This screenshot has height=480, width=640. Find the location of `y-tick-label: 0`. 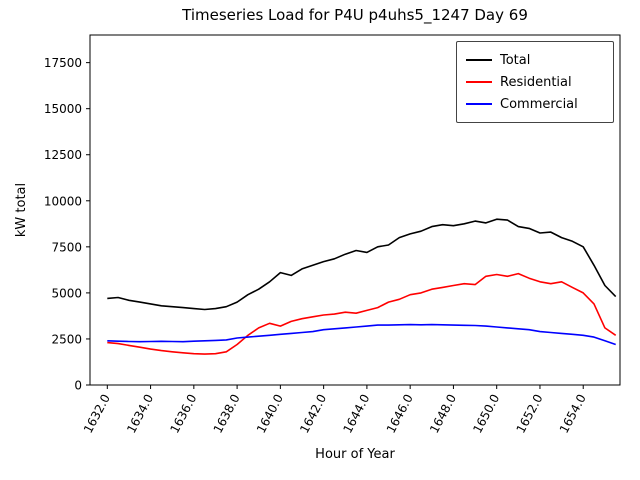

y-tick-label: 0 is located at coordinates (78, 386).